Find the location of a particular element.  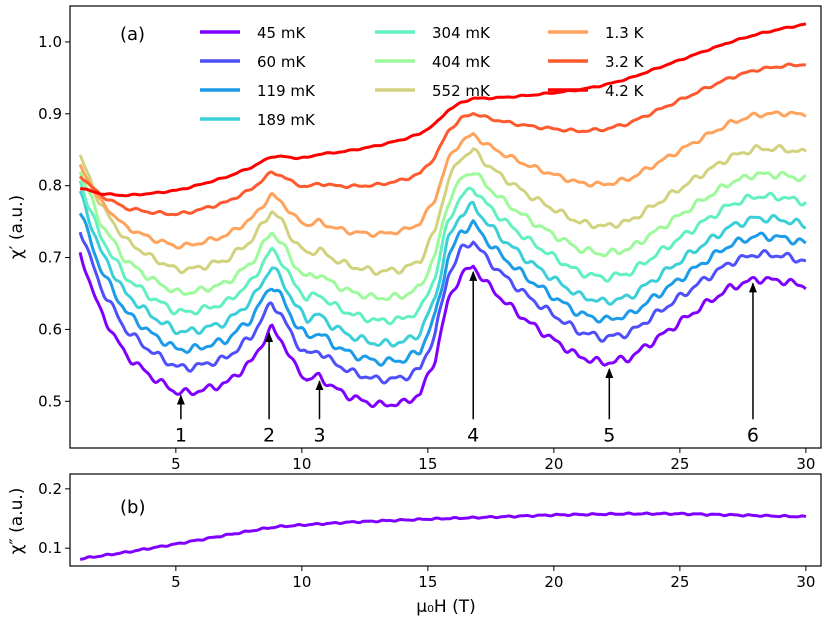

panel-a-xtick-label: 10 is located at coordinates (301, 464).